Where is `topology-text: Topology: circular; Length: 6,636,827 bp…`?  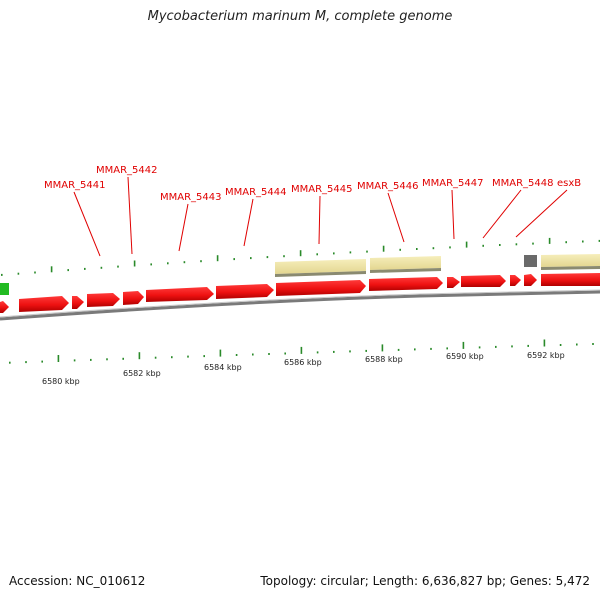 topology-text: Topology: circular; Length: 6,636,827 bp… is located at coordinates (425, 581).